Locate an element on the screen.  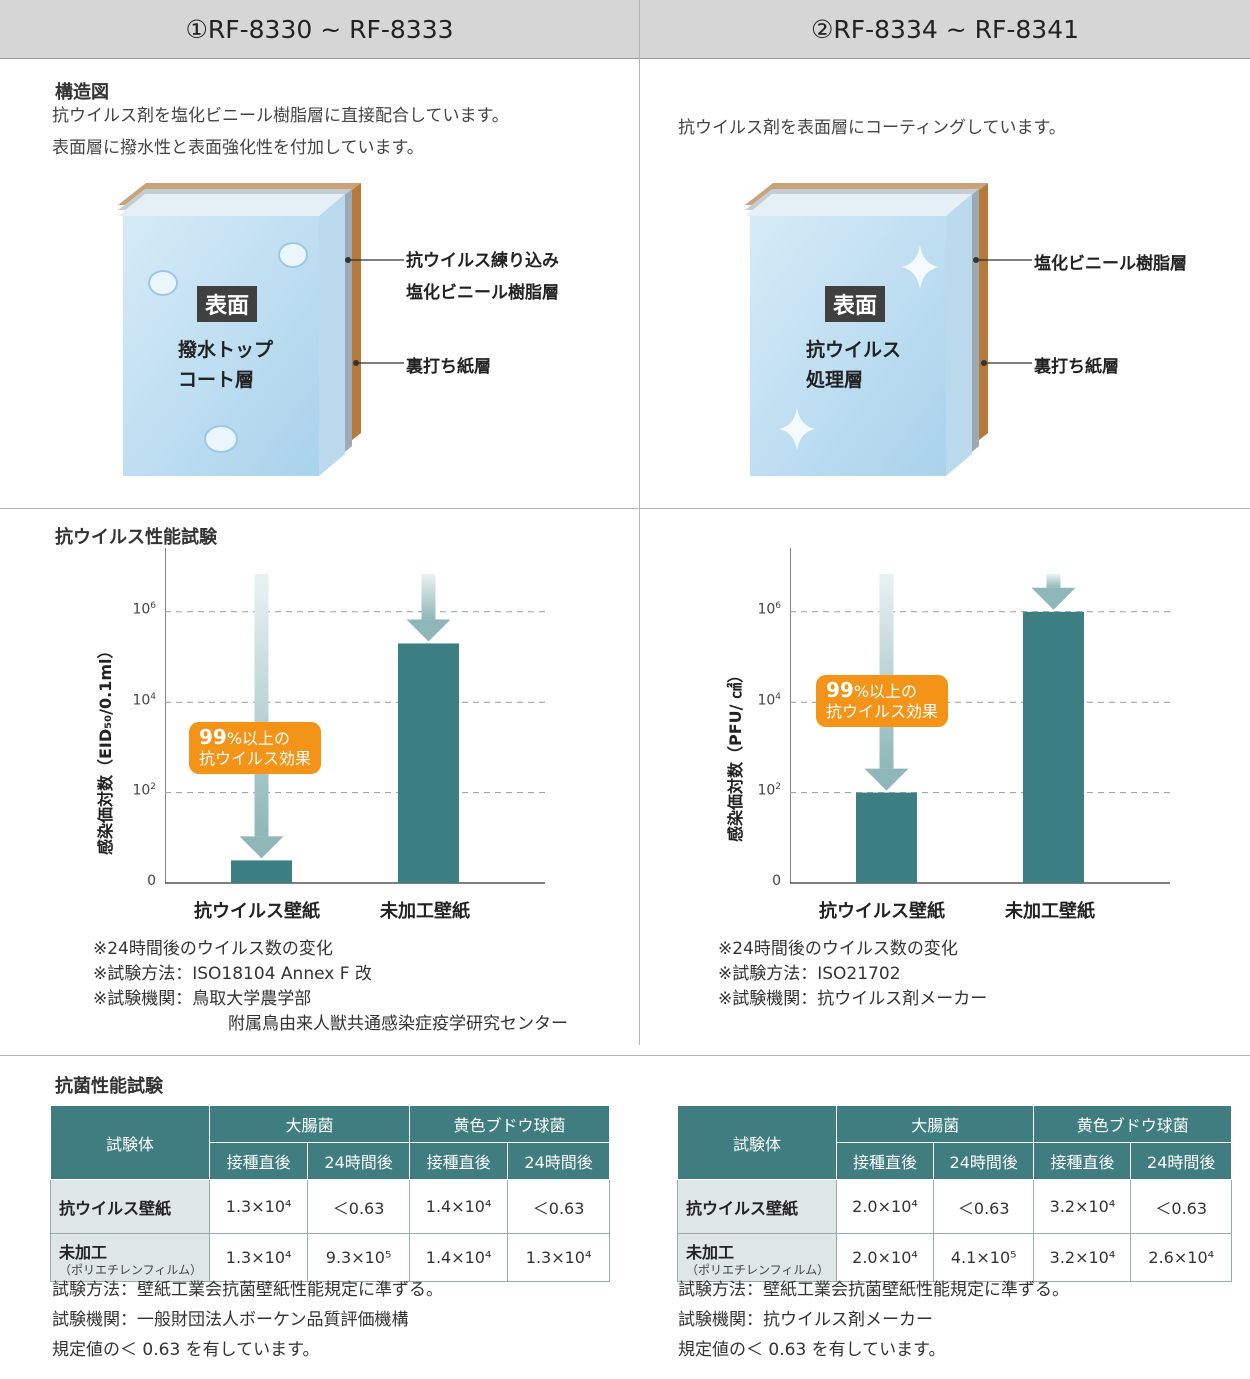
callout-2-suffix: %以上の is located at coordinates (885, 691).